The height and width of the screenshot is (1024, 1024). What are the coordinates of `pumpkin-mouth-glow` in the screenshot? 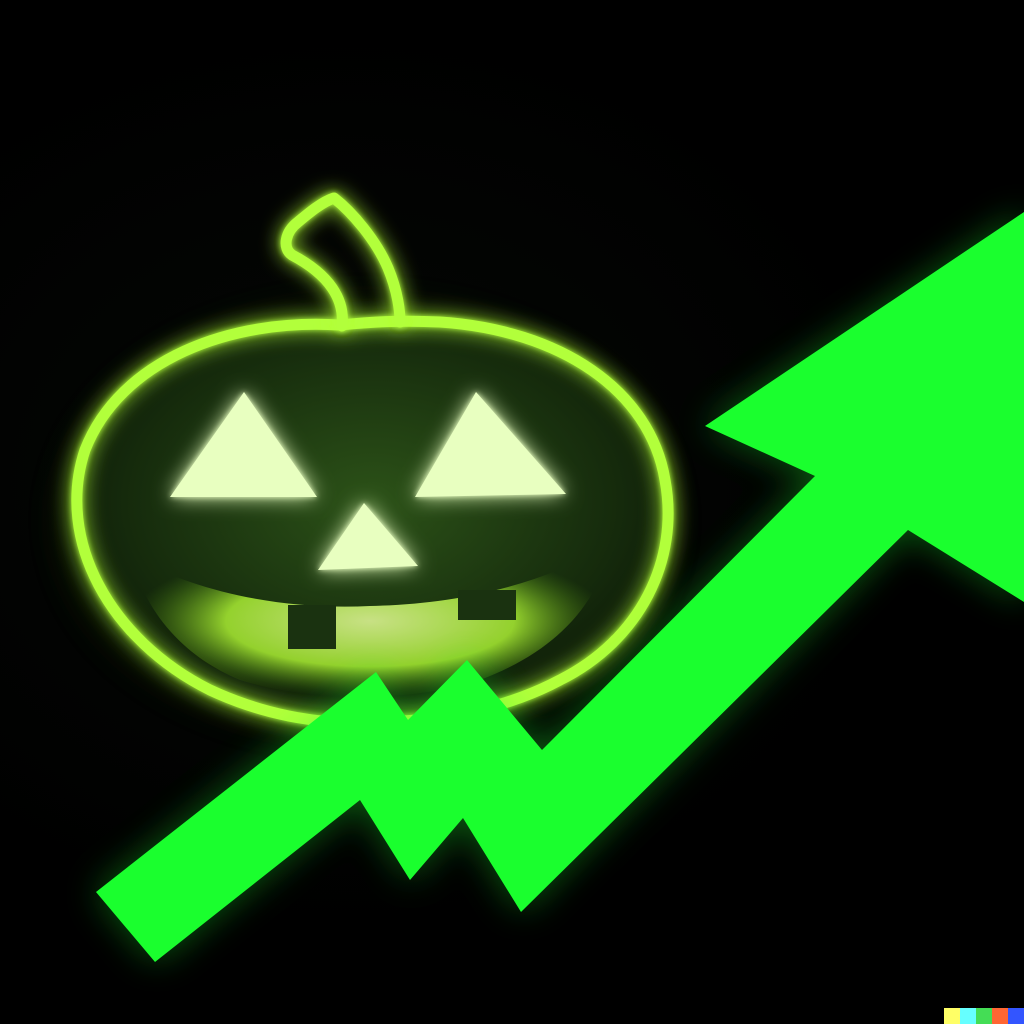 It's located at (370, 621).